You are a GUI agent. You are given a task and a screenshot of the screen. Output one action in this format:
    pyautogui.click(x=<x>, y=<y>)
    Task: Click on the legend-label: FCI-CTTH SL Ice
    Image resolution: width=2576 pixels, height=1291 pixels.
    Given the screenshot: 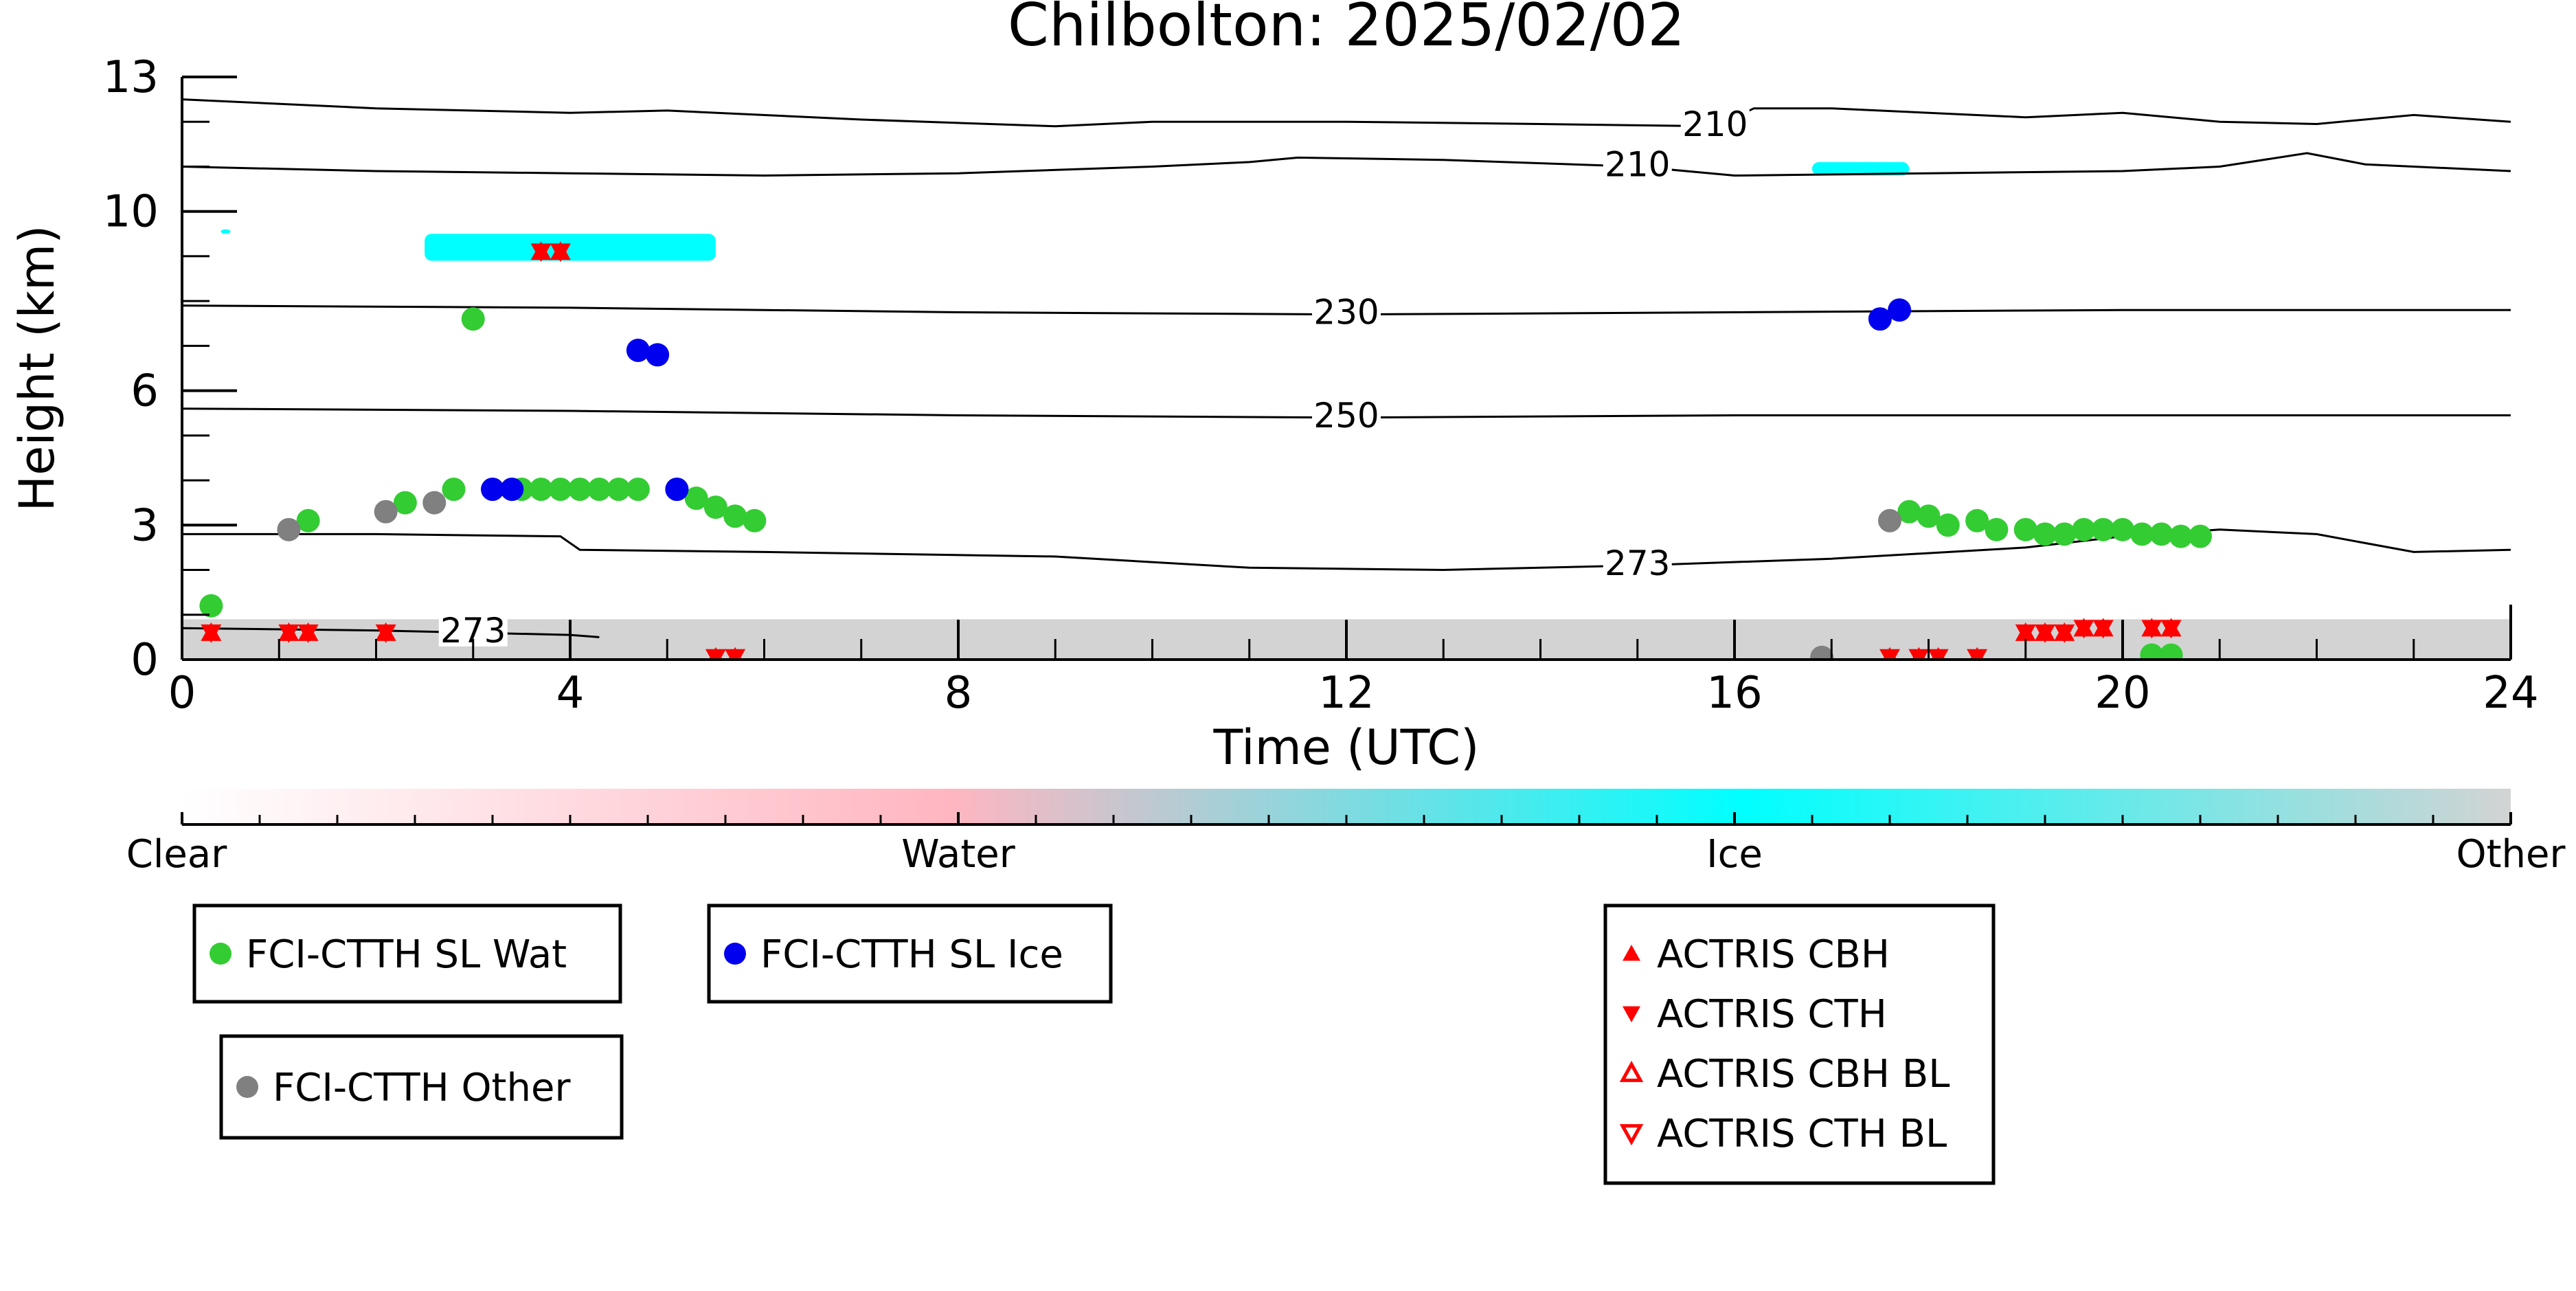 What is the action you would take?
    pyautogui.click(x=911, y=954)
    